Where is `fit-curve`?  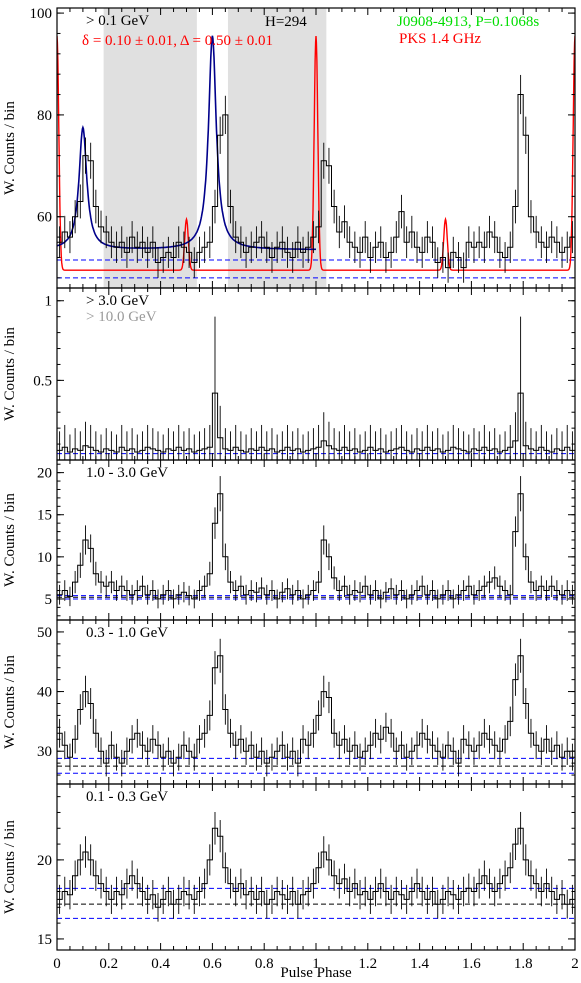 fit-curve is located at coordinates (186, 143).